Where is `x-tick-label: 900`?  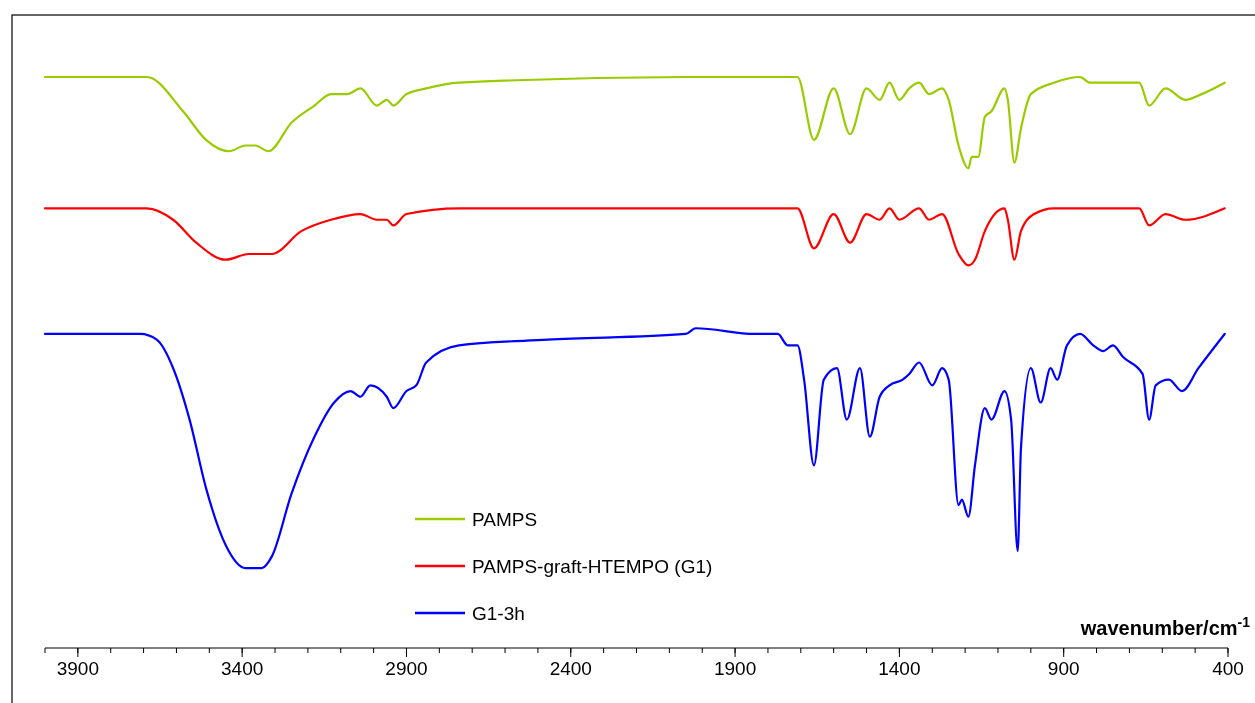 x-tick-label: 900 is located at coordinates (1063, 668).